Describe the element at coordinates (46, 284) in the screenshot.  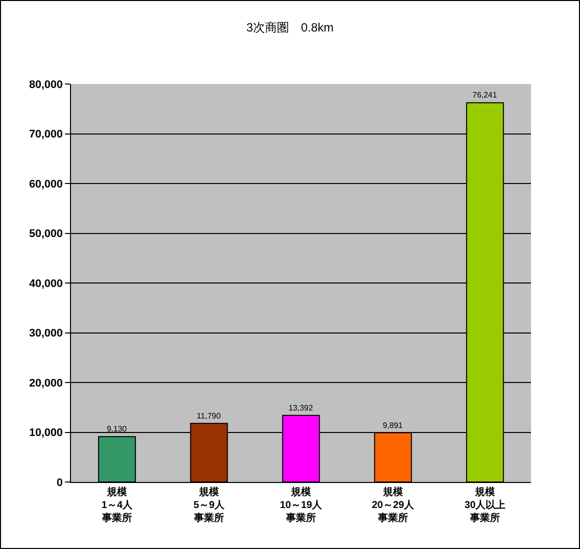
I see `y-tick-label: 40,000` at that location.